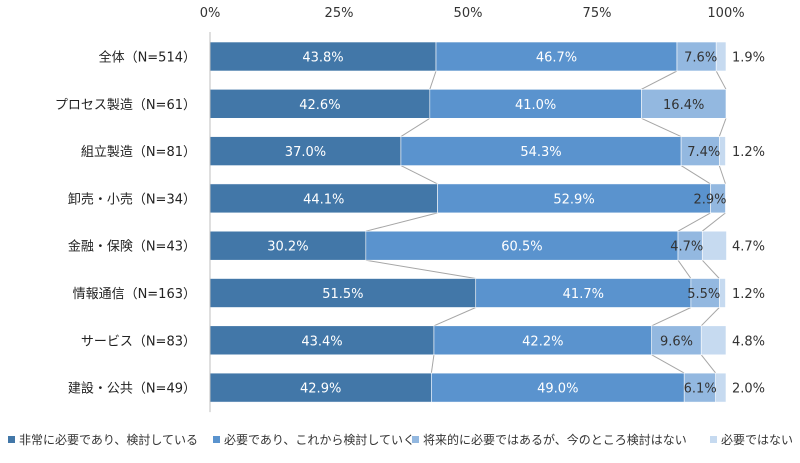 The width and height of the screenshot is (800, 463). I want to click on data-label: 41.7%, so click(583, 294).